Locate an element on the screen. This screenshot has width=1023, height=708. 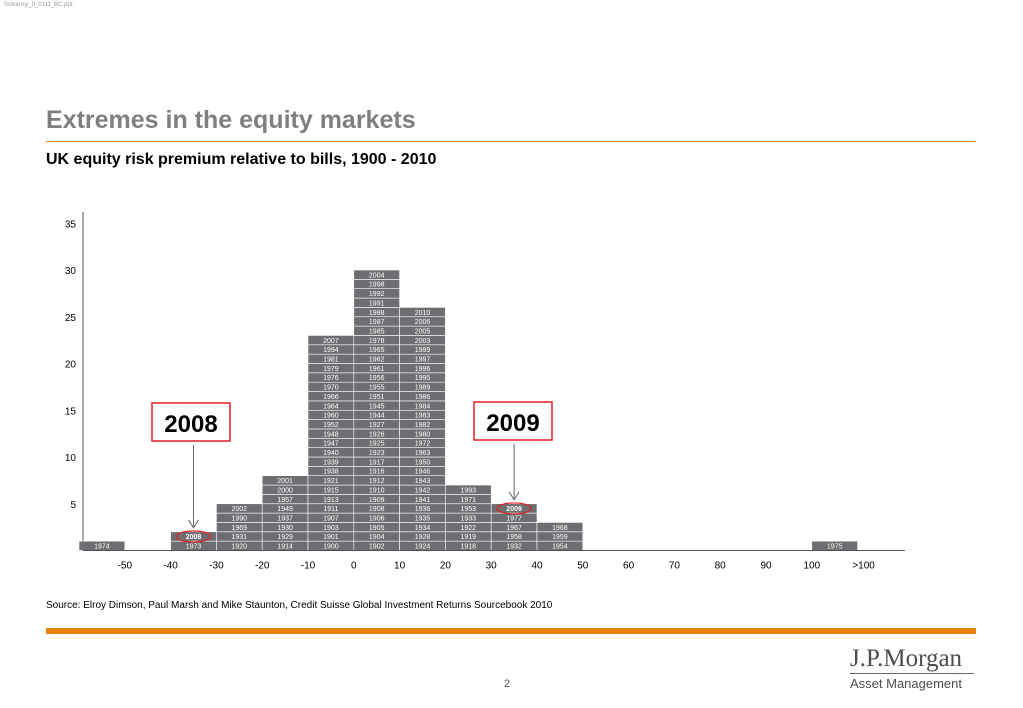
x-tick-label: 70 is located at coordinates (675, 566).